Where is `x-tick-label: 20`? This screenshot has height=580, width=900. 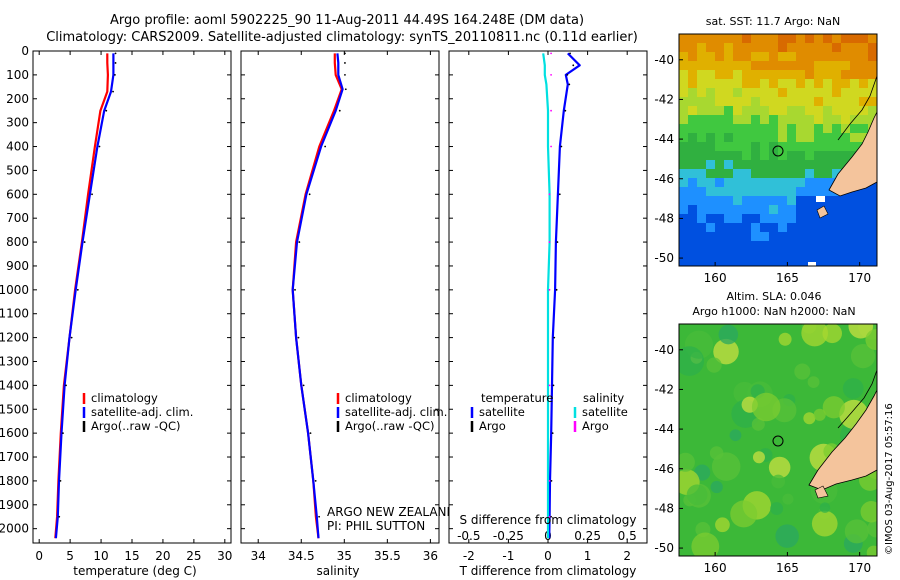 x-tick-label: 20 is located at coordinates (162, 556).